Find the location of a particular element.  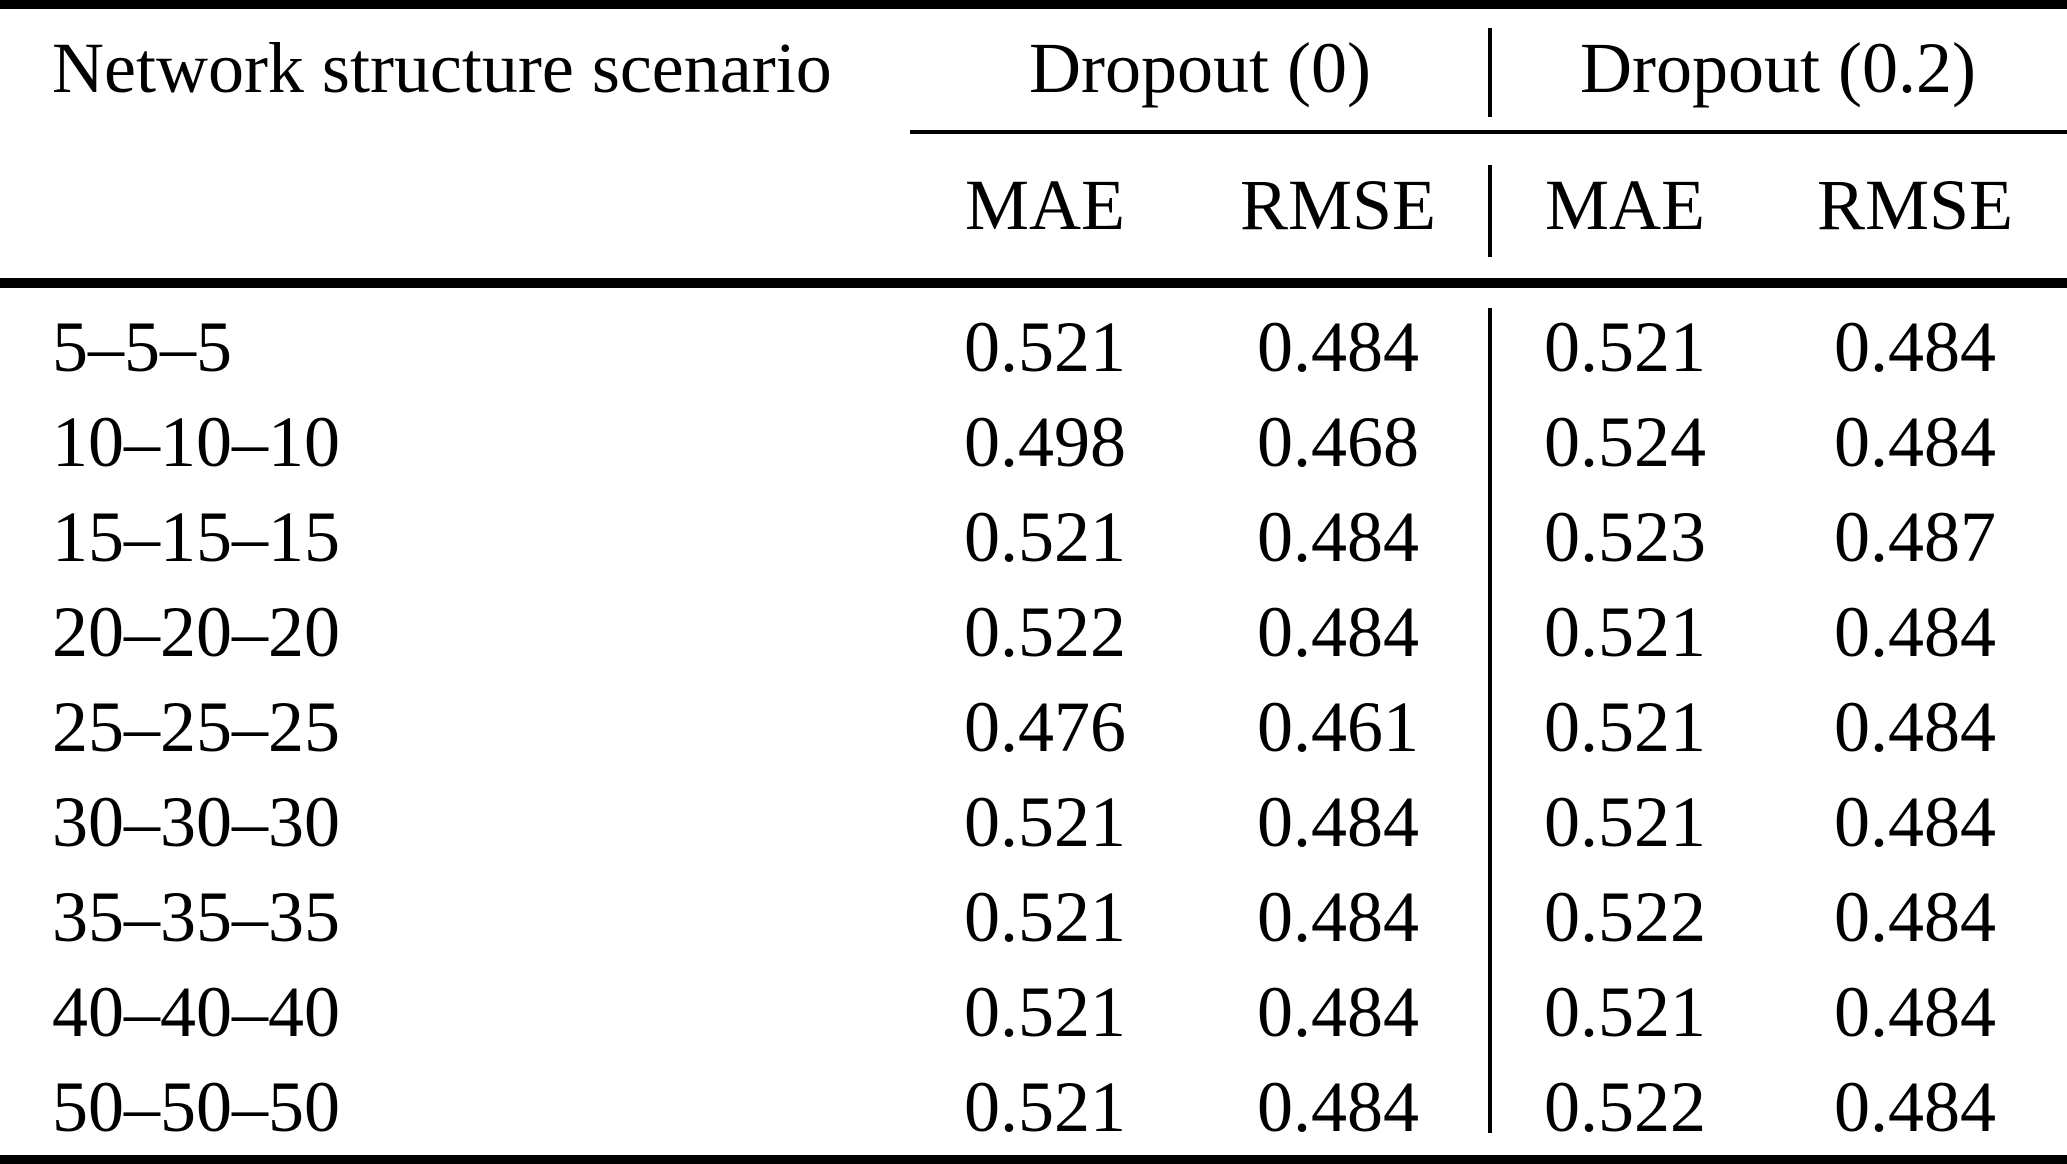

scenario-cell: 15–15–15 is located at coordinates (196, 537).